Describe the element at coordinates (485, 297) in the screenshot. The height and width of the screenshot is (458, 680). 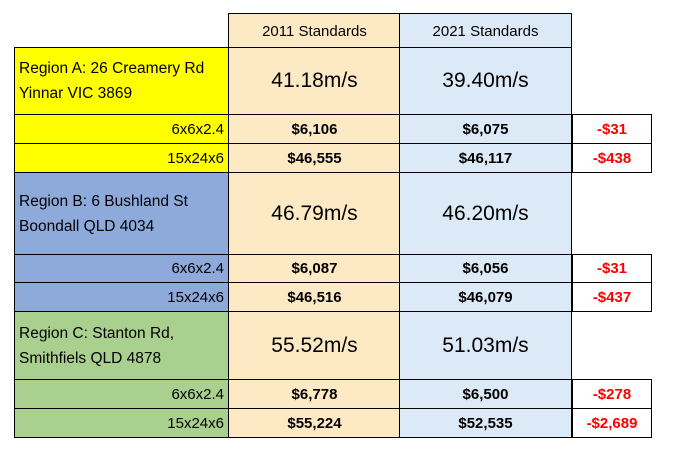
I see `region-b-price-large-2021: $46,079` at that location.